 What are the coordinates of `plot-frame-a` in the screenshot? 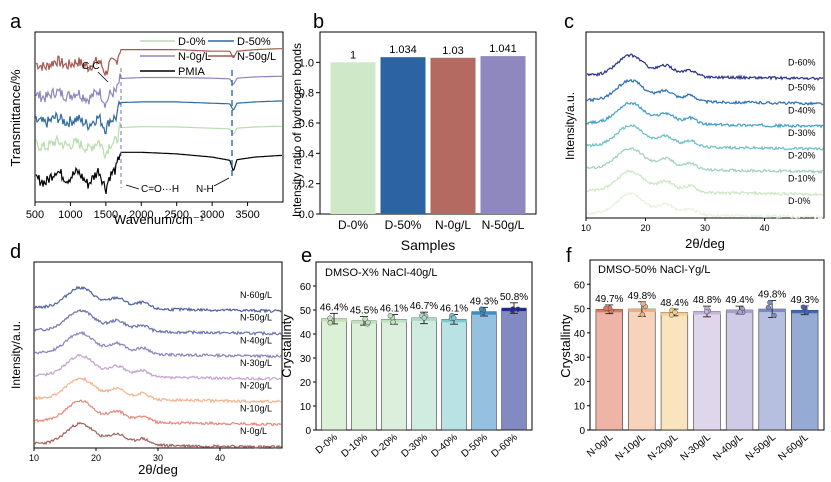 It's located at (159, 117).